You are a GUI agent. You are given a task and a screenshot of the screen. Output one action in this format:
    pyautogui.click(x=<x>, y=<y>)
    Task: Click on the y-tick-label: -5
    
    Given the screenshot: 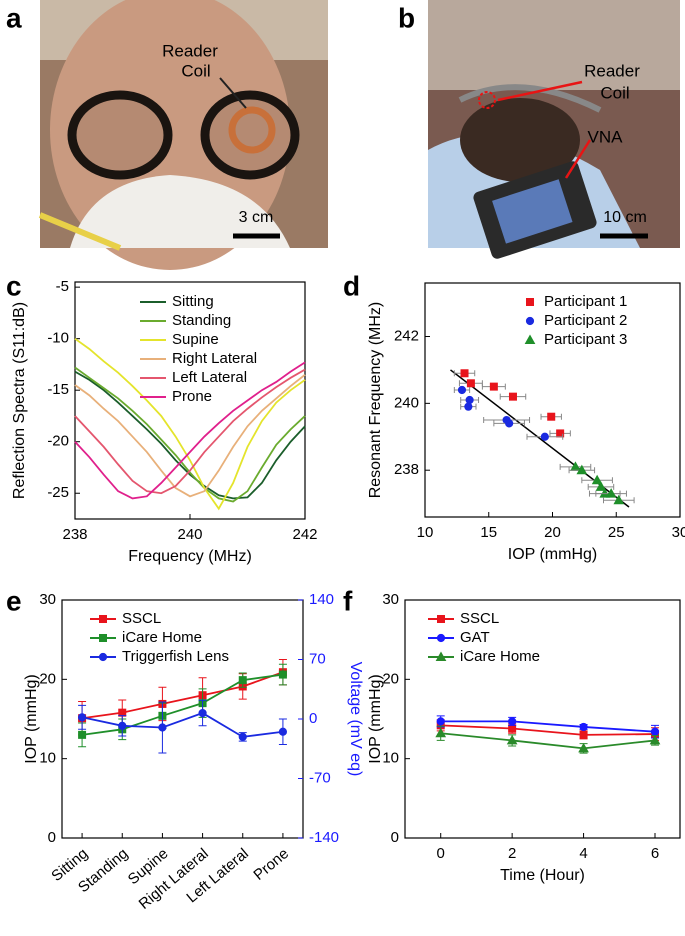 What is the action you would take?
    pyautogui.click(x=62, y=286)
    